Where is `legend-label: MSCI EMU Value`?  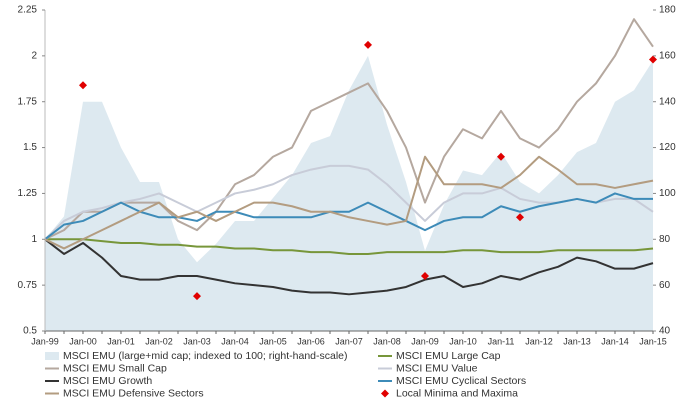
legend-label: MSCI EMU Value is located at coordinates (437, 368).